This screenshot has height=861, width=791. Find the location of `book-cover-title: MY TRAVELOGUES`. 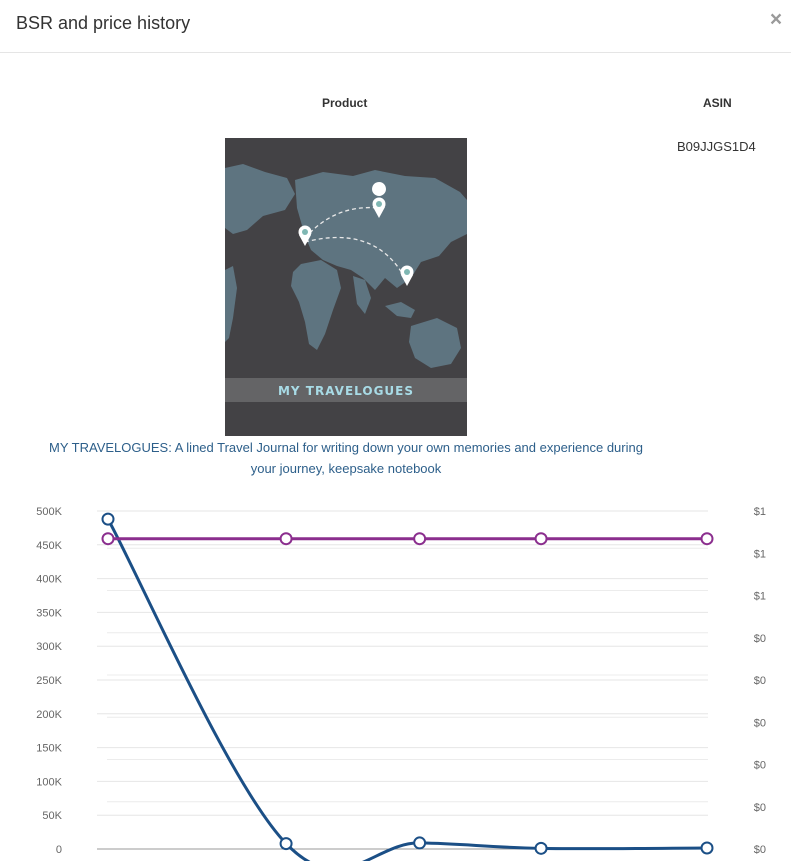

book-cover-title: MY TRAVELOGUES is located at coordinates (346, 391).